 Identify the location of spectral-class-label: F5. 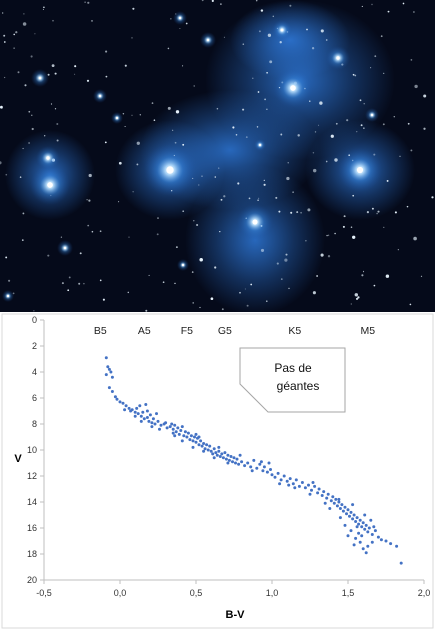
(187, 331).